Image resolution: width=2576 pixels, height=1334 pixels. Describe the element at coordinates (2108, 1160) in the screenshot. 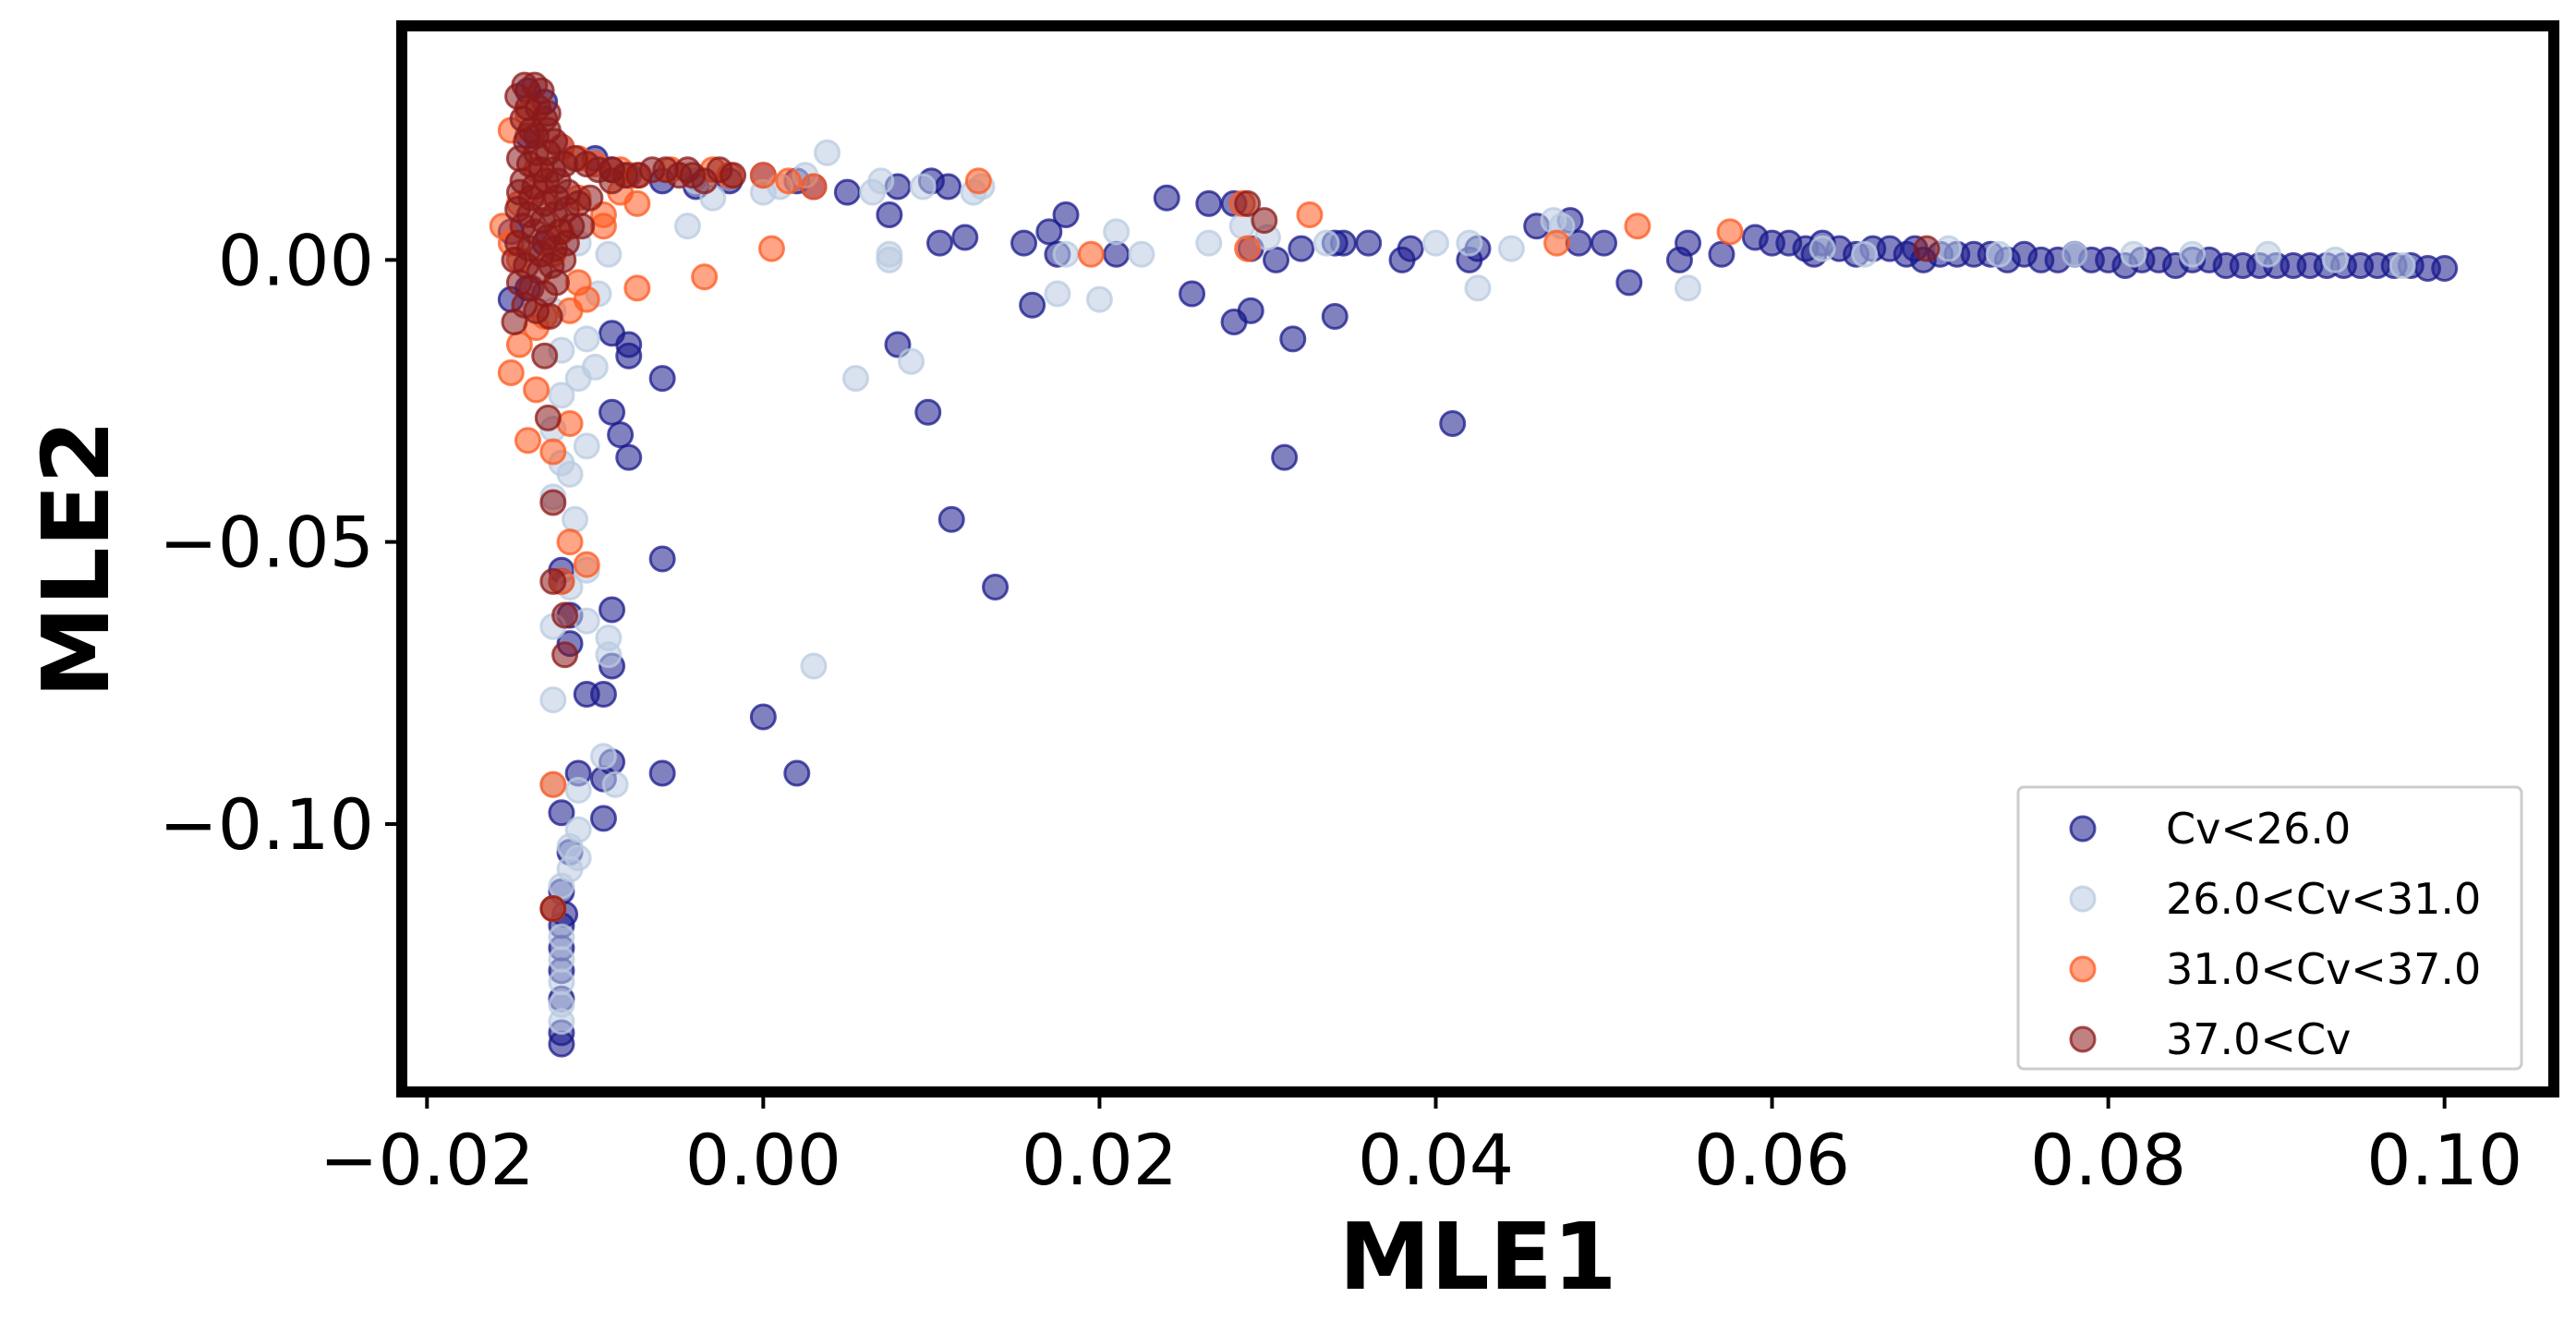

I see `x-tick-label: 0.08` at that location.